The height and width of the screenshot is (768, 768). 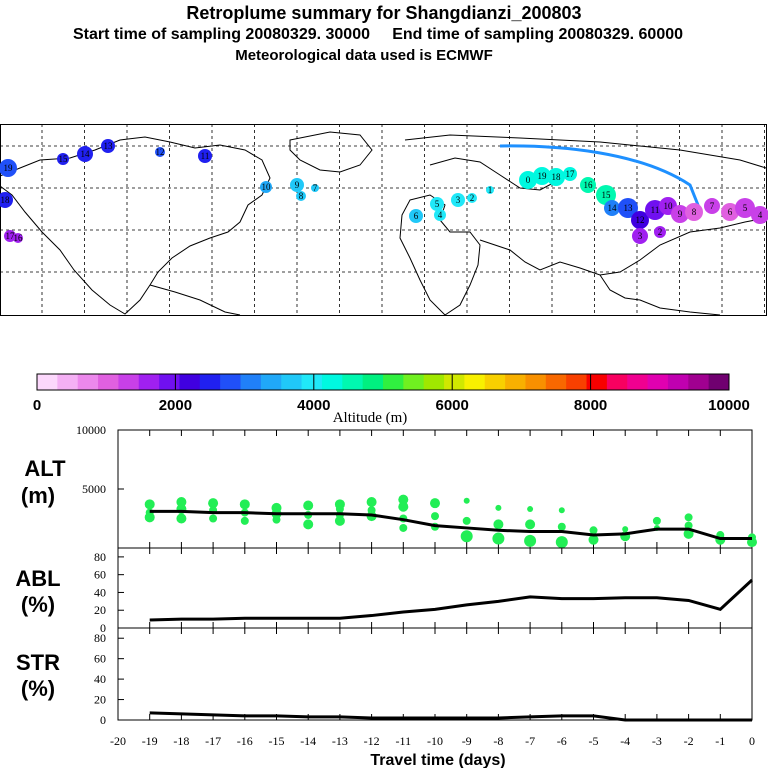 I want to click on abl-ytick-label: 60, so click(x=100, y=575).